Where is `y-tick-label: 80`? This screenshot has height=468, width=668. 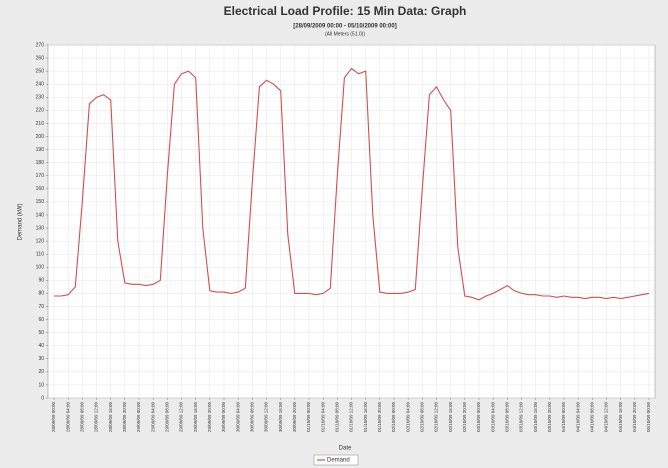
y-tick-label: 80 is located at coordinates (41, 294).